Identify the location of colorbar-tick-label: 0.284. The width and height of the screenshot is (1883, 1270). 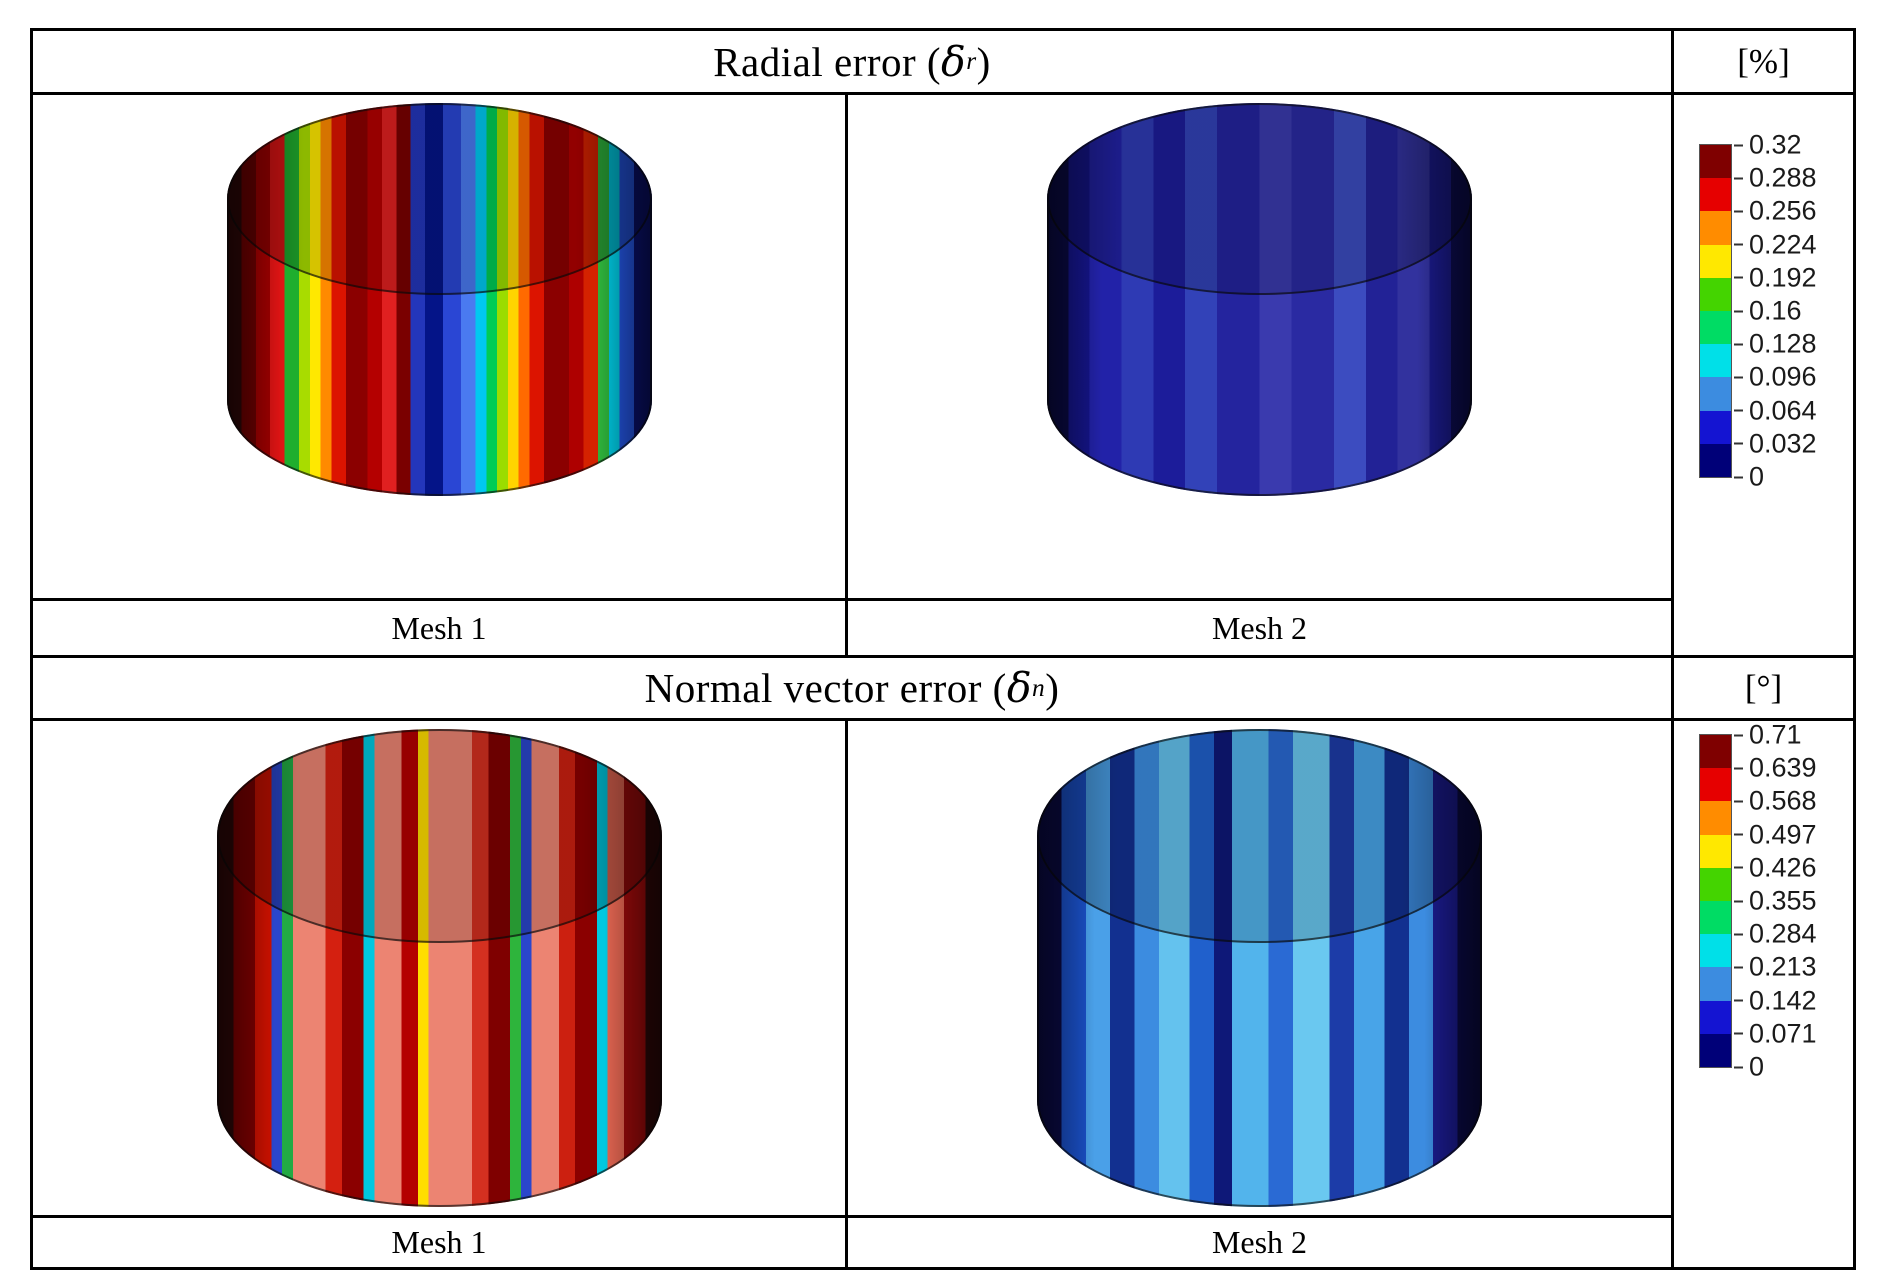
(1775, 934).